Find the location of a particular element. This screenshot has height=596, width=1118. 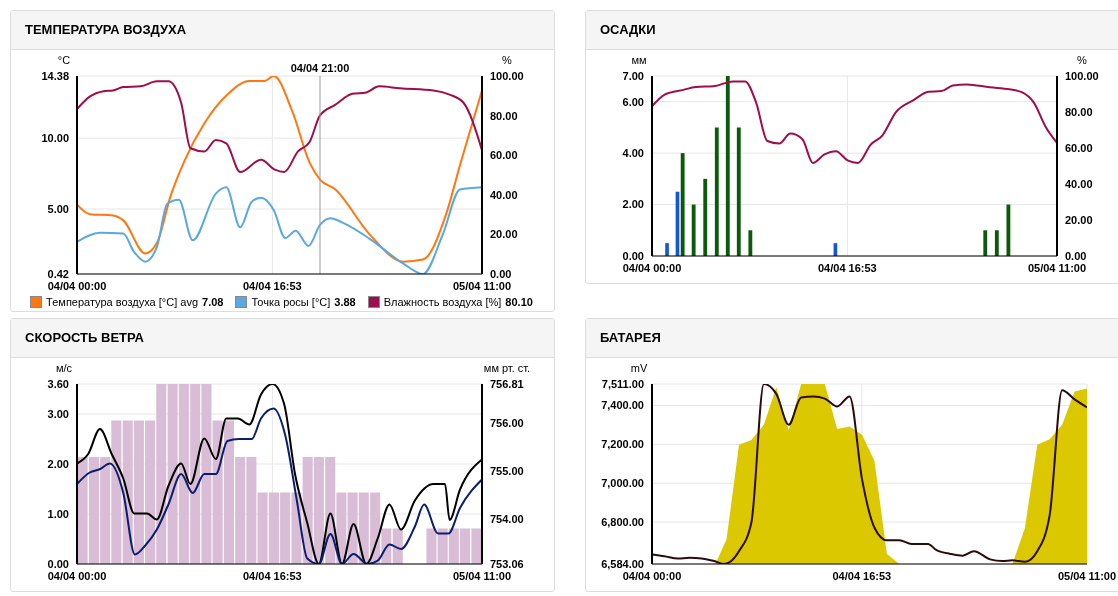

chart-title: ОСАДКИ is located at coordinates (852, 30).